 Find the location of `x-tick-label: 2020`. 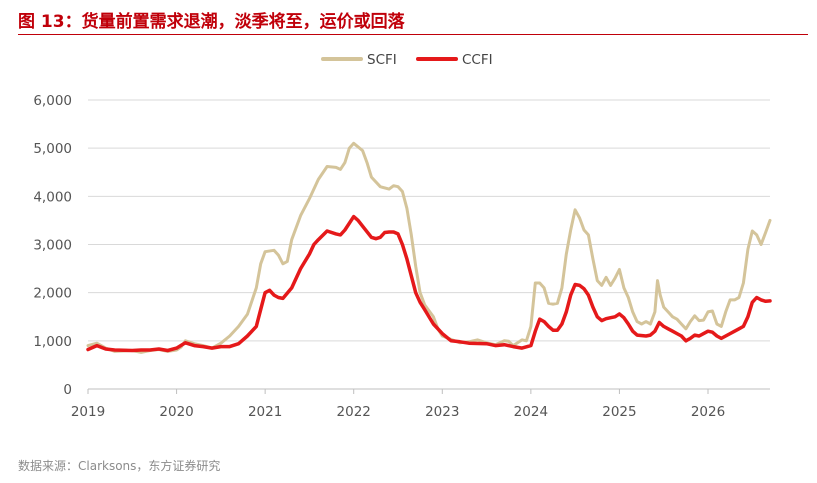

x-tick-label: 2020 is located at coordinates (176, 412).